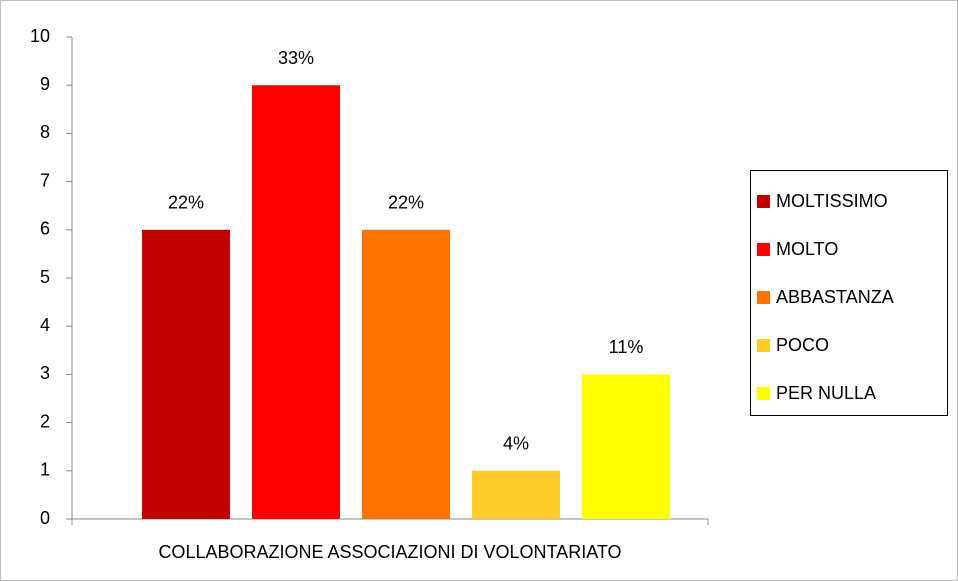 This screenshot has height=581, width=958. What do you see at coordinates (45, 325) in the screenshot?
I see `y-tick-label: 4` at bounding box center [45, 325].